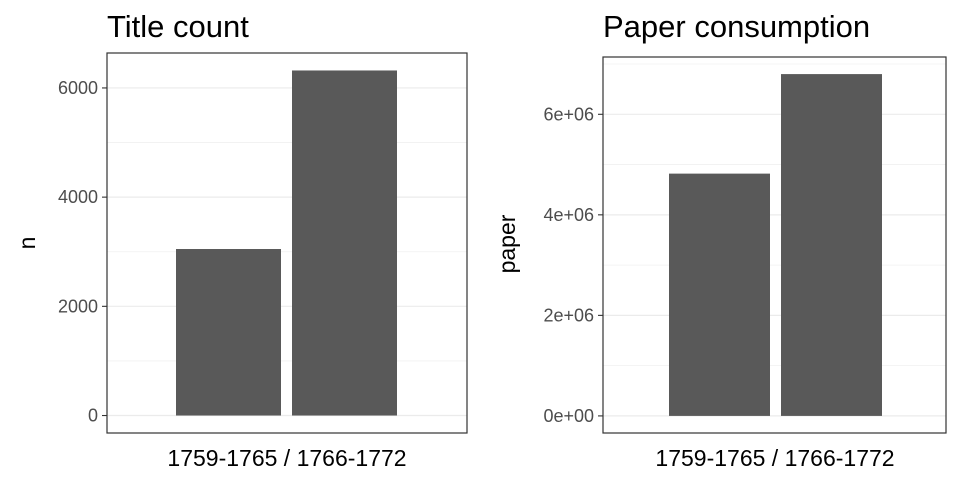  I want to click on y-tick-label: 6000, so click(78, 88).